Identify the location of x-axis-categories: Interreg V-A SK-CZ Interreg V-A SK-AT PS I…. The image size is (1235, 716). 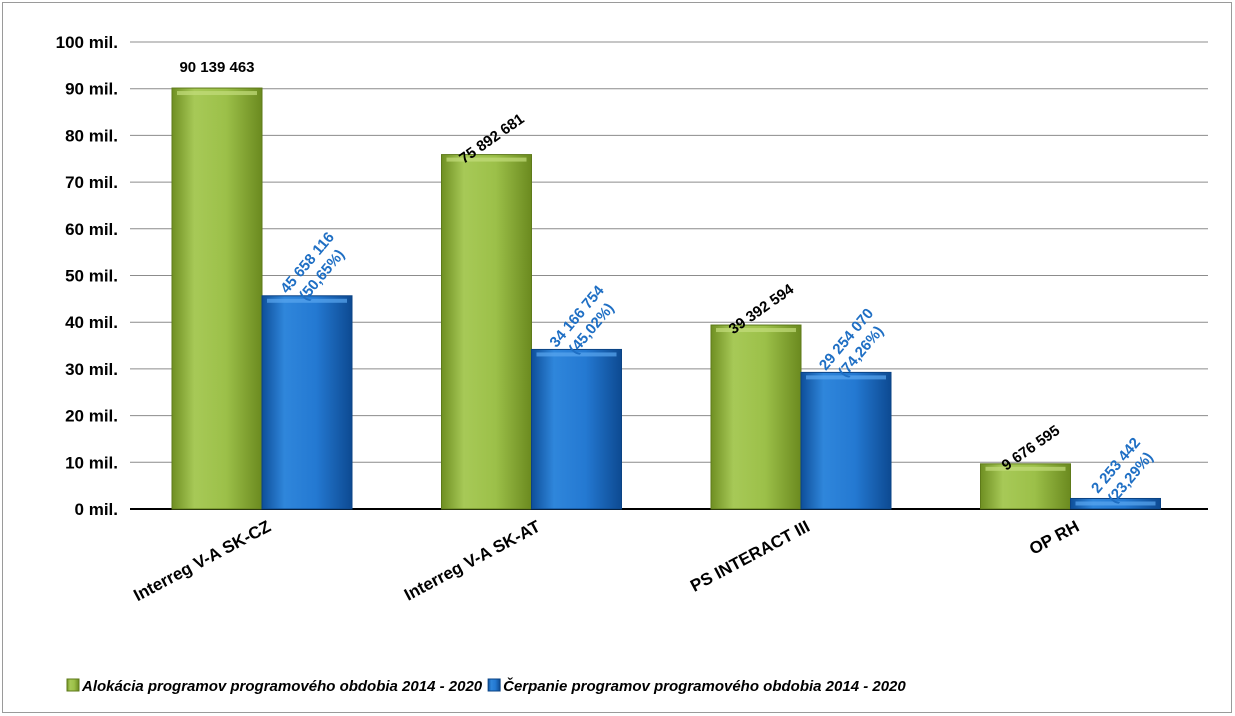
(606, 560).